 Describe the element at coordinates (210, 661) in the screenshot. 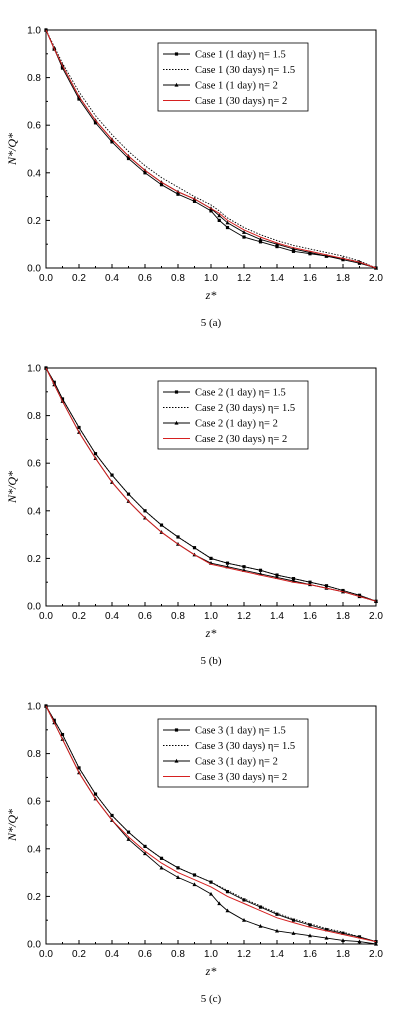

I see `figure-caption: 5 (b)` at that location.